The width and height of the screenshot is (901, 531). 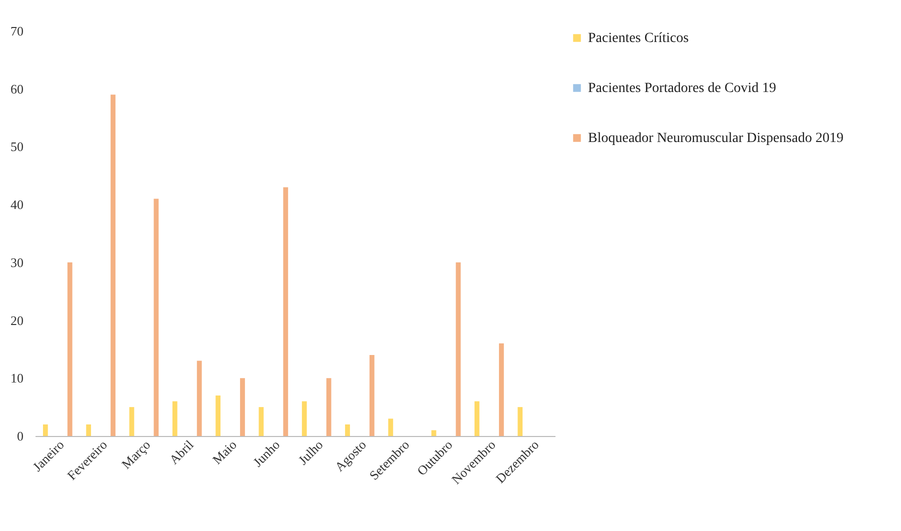 What do you see at coordinates (17, 88) in the screenshot?
I see `y-tick-label: 60` at bounding box center [17, 88].